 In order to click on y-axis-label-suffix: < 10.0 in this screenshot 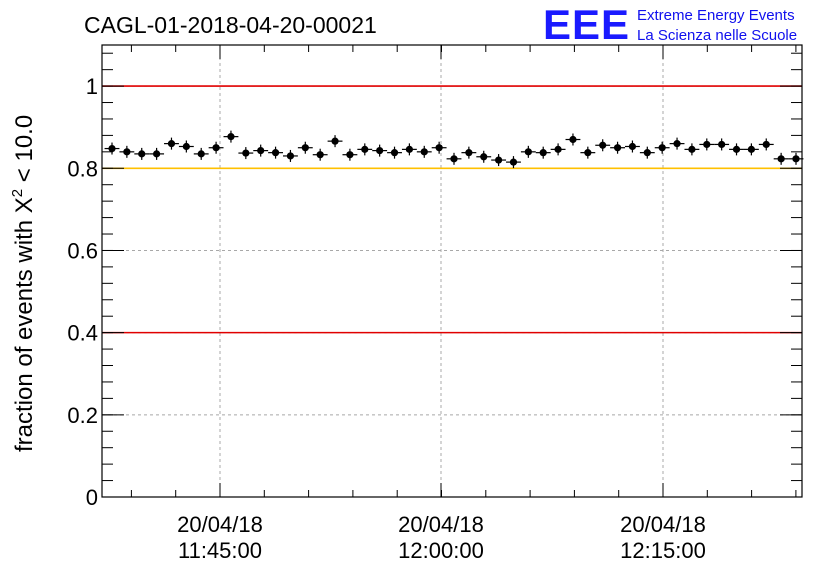, I will do `click(24, 152)`.